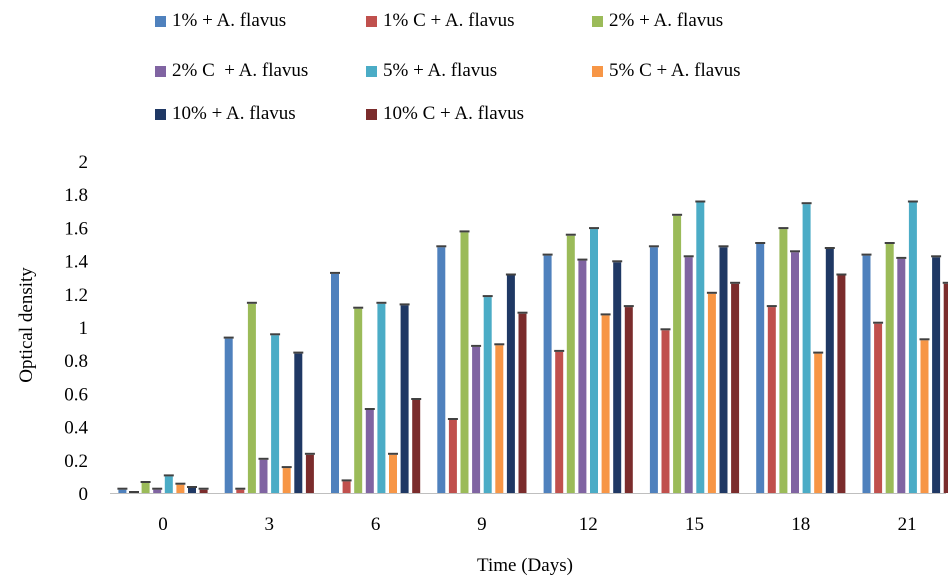  Describe the element at coordinates (537, 524) in the screenshot. I see `x-axis-ticks: 0 3 6 9 12 15 18 21` at that location.